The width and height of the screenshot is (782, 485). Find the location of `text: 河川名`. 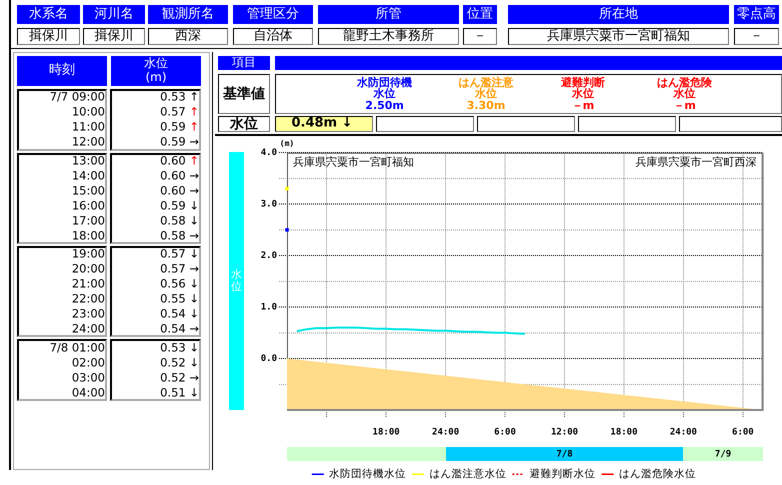

text: 河川名 is located at coordinates (114, 14).